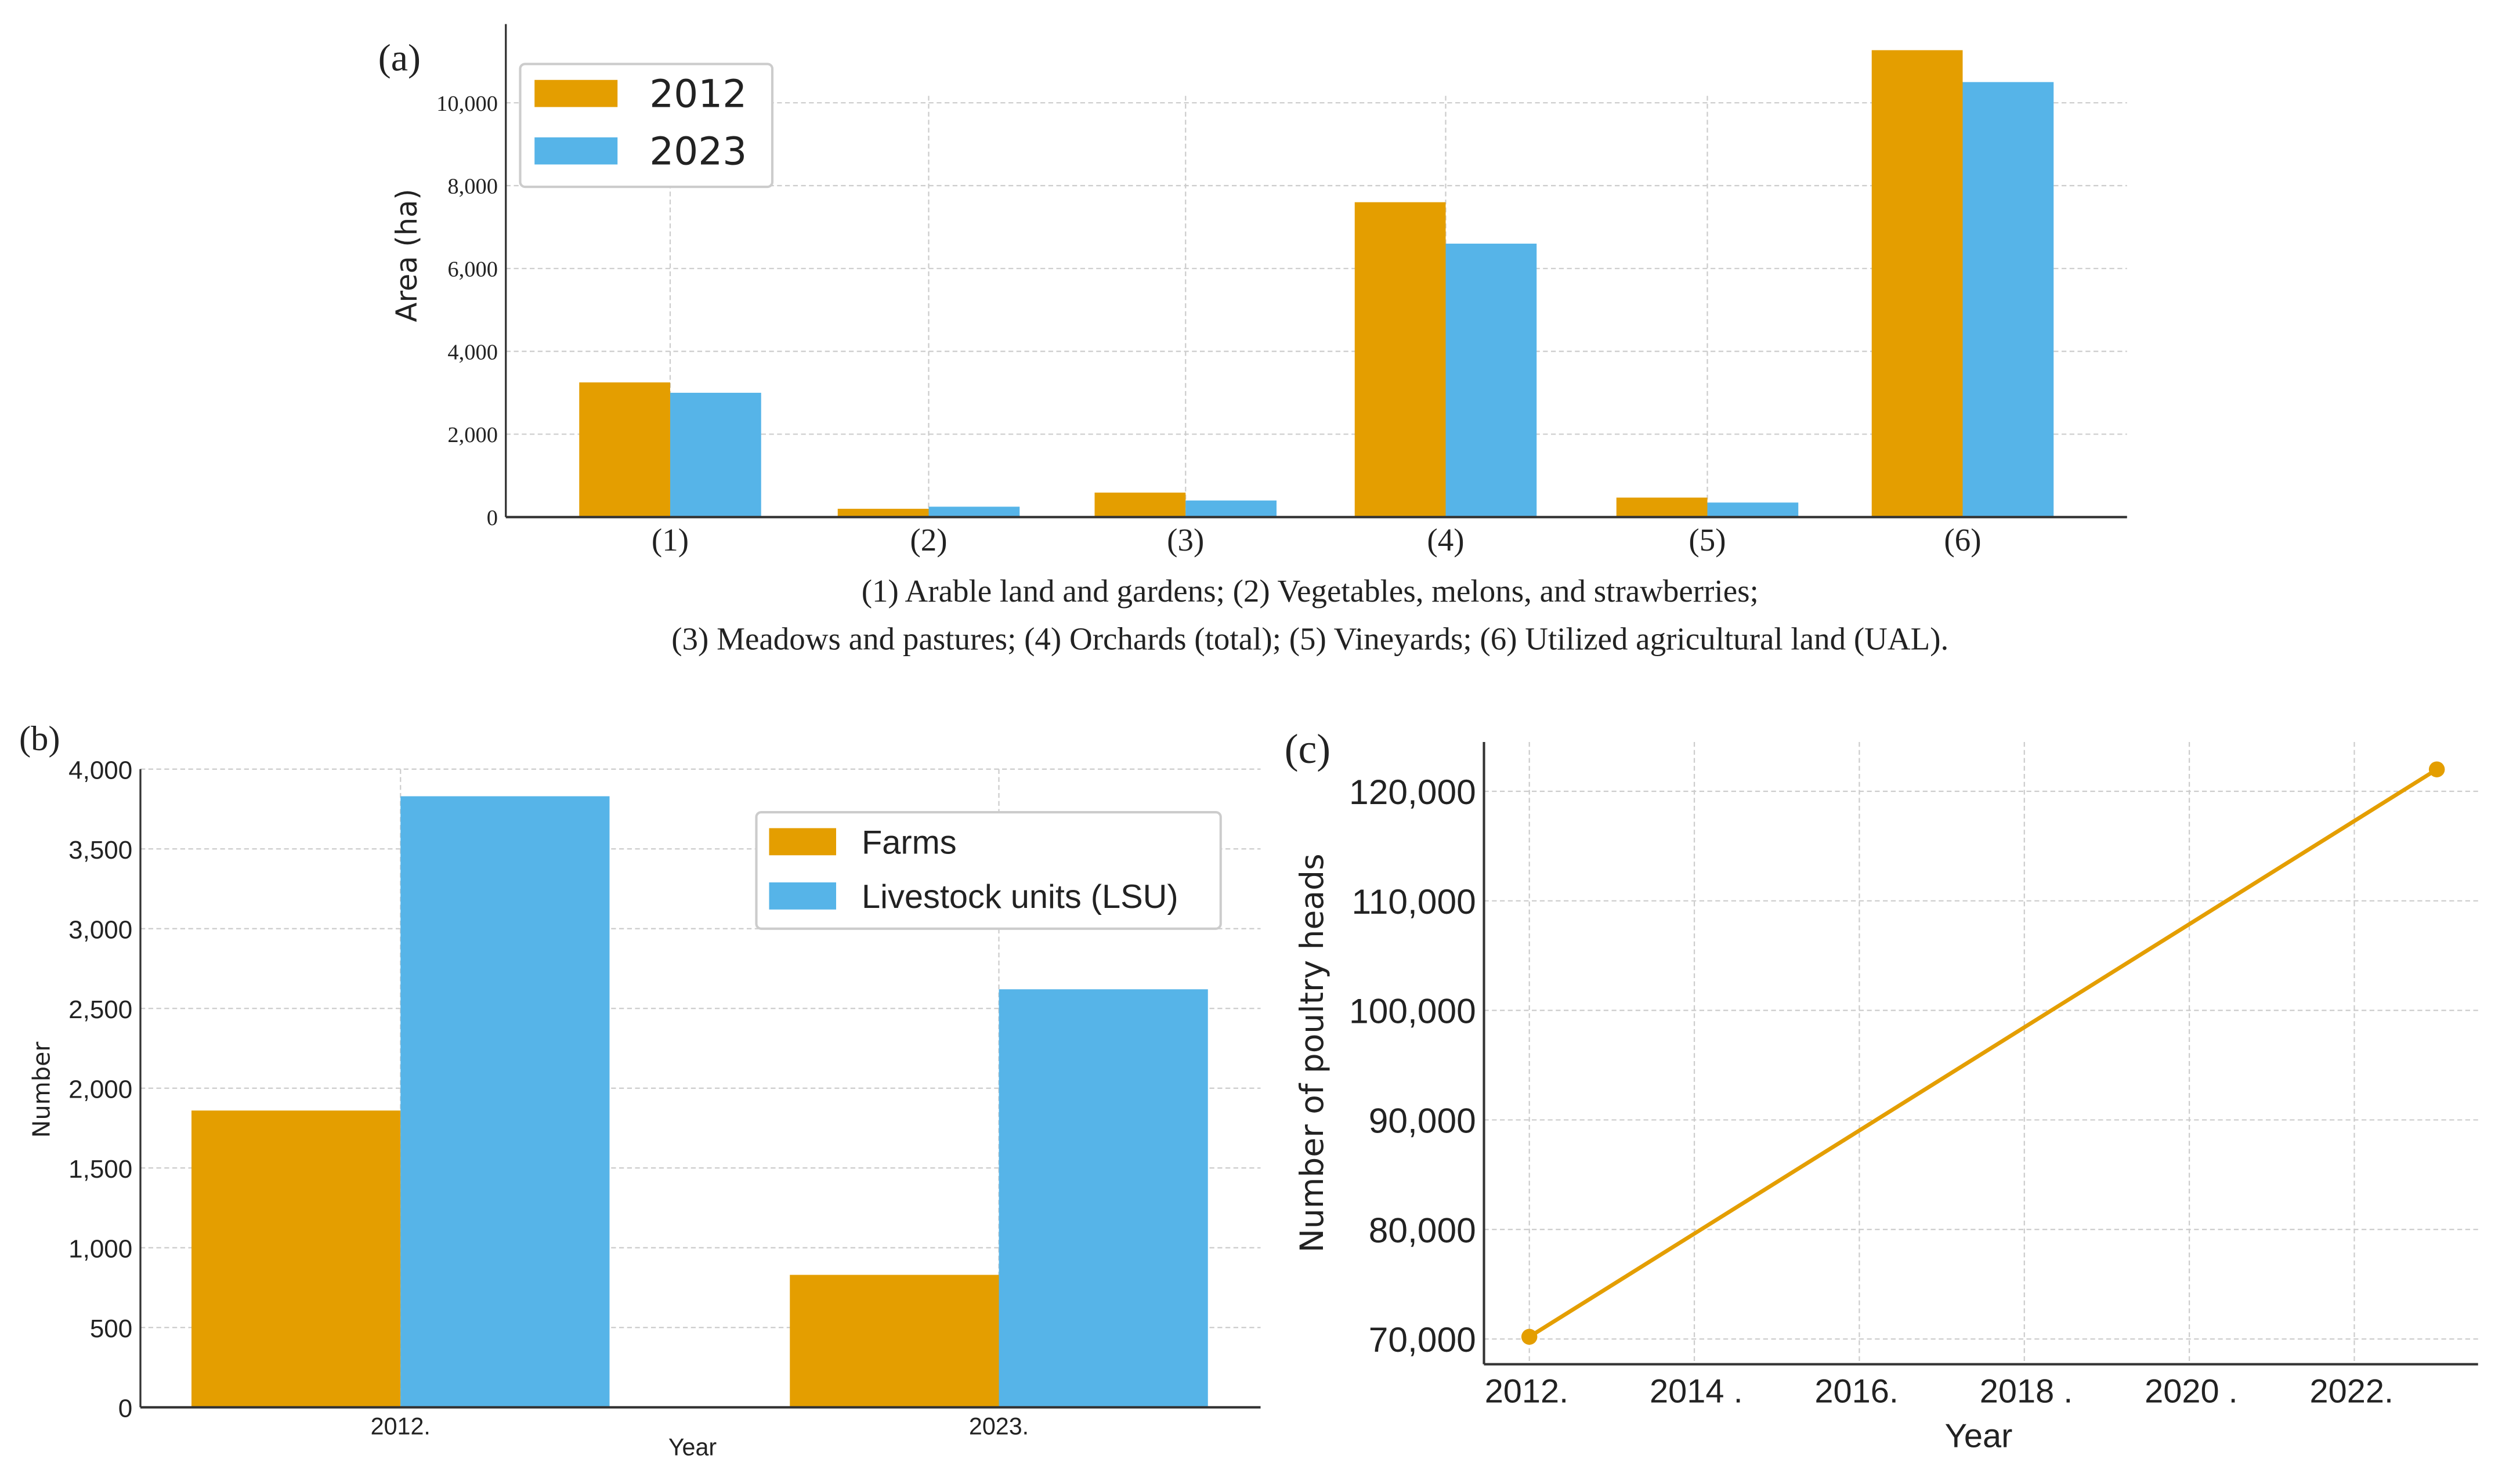  What do you see at coordinates (671, 540) in the screenshot?
I see `x-tick-label: (1)` at bounding box center [671, 540].